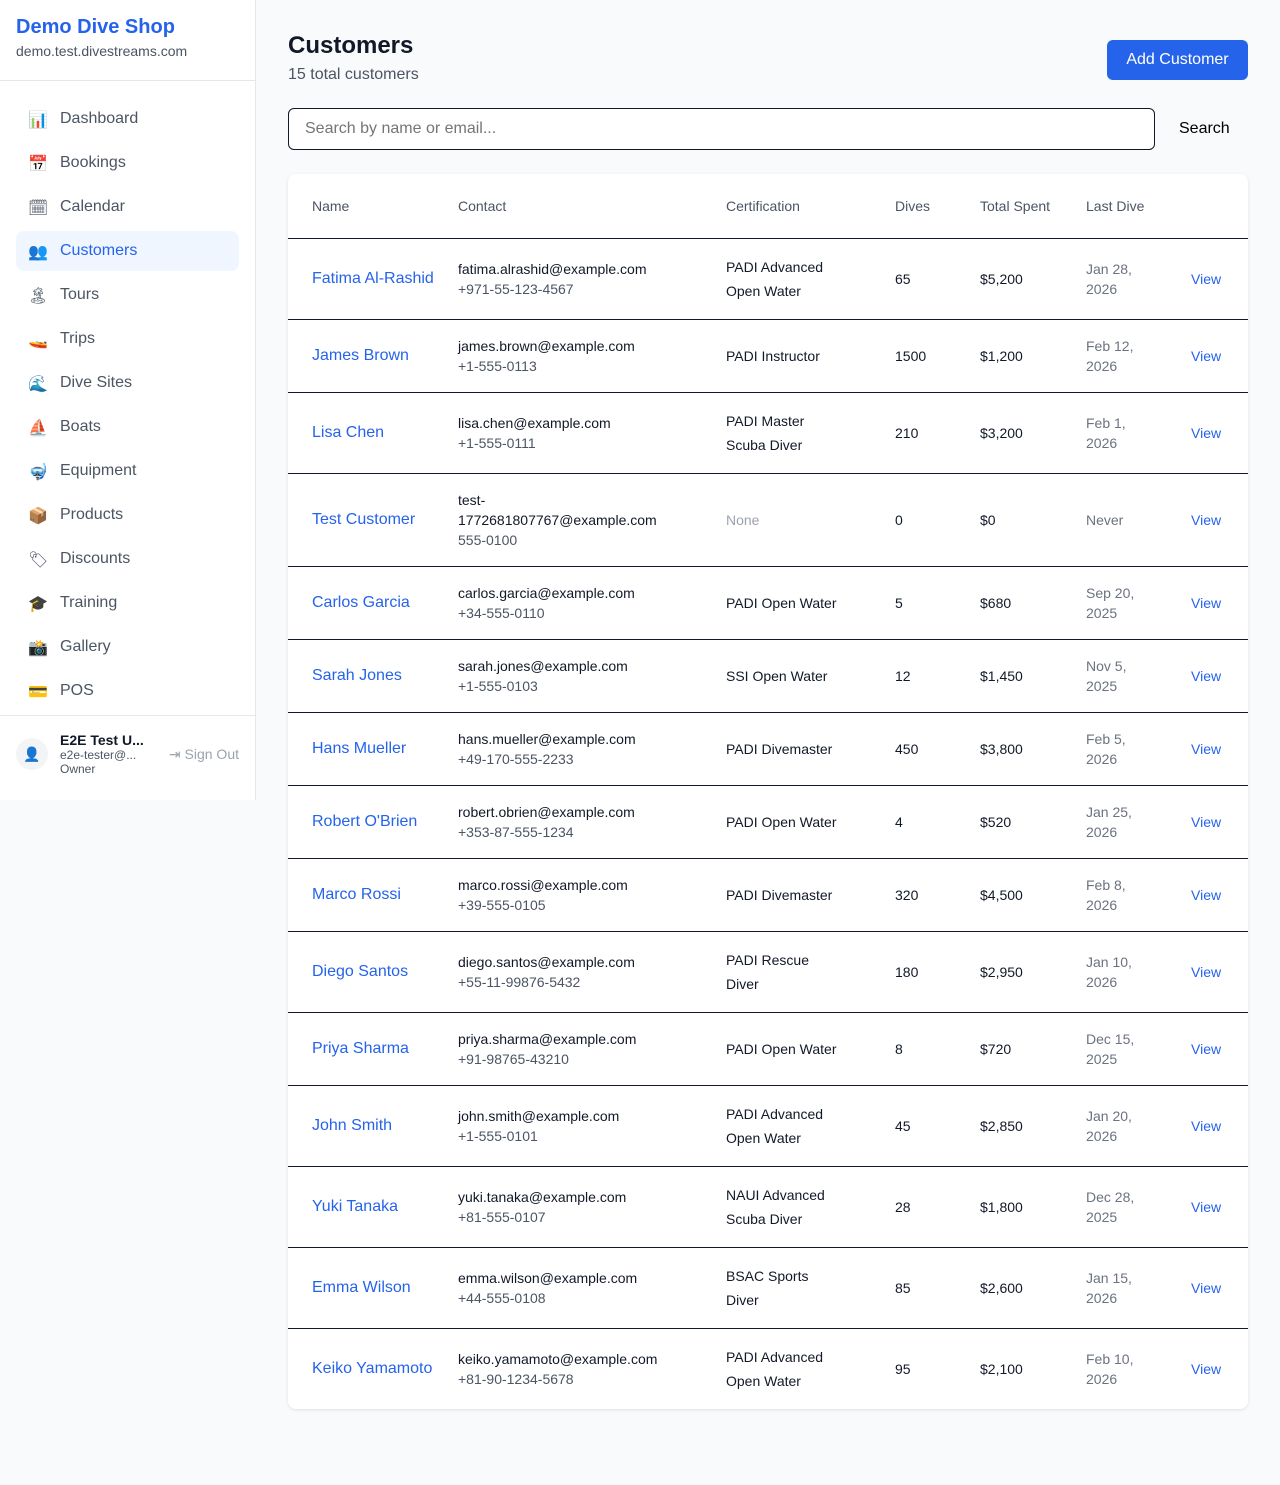 This screenshot has height=1485, width=1280. I want to click on sidebar-item-label: Calendar, so click(92, 206).